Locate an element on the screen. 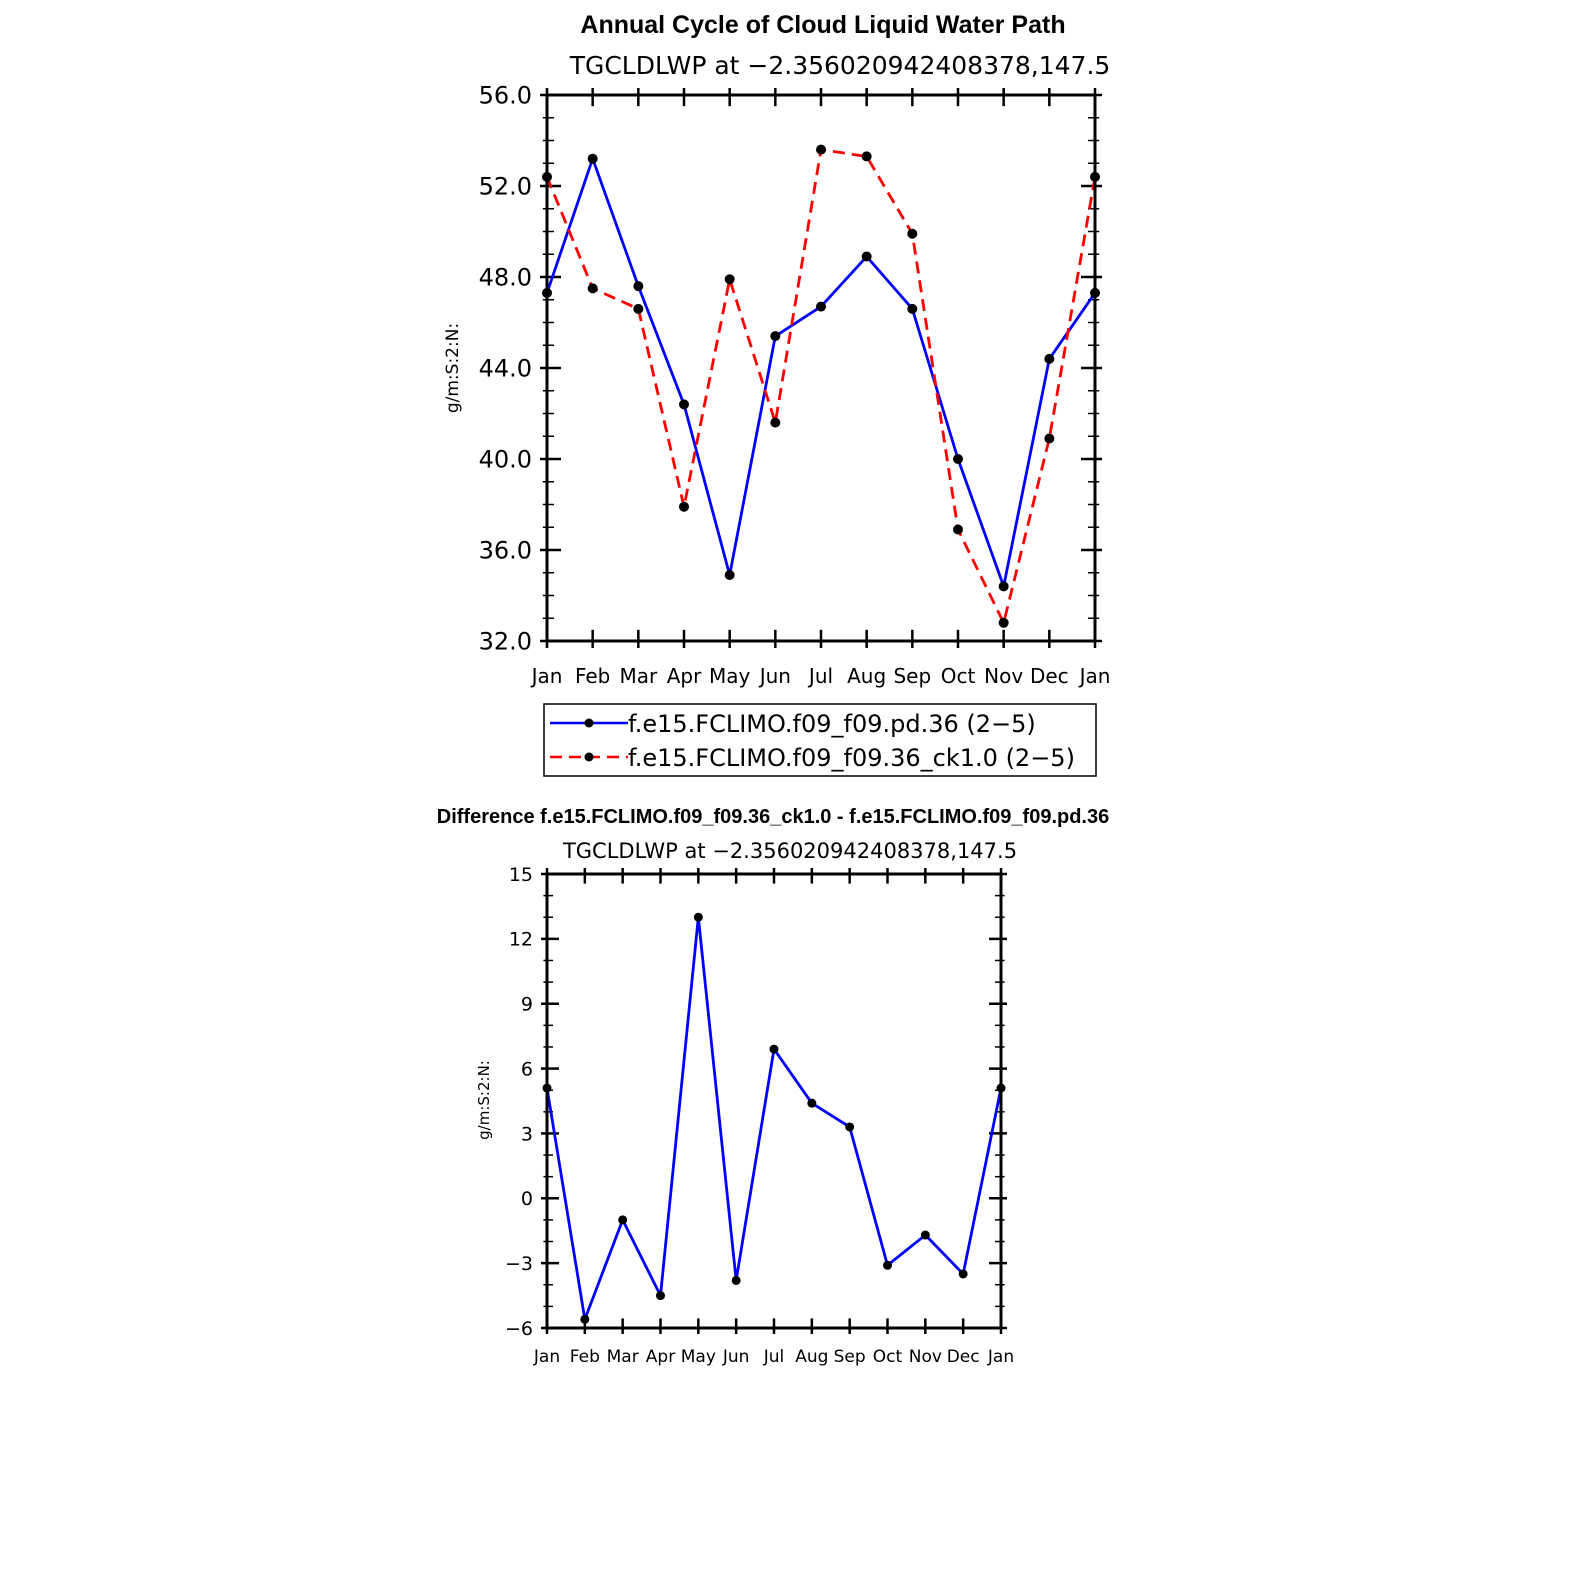  y-tick-label: 36.0 is located at coordinates (505, 551).